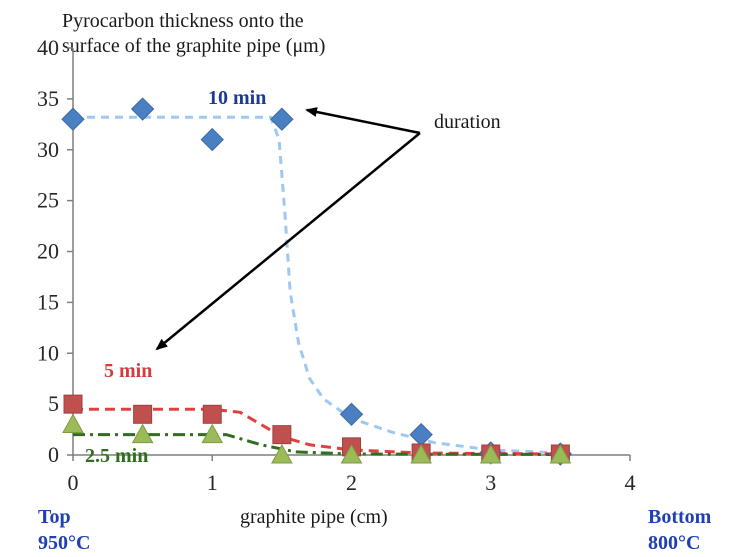 Image resolution: width=741 pixels, height=557 pixels. What do you see at coordinates (48, 98) in the screenshot?
I see `y-tick-label: 35` at bounding box center [48, 98].